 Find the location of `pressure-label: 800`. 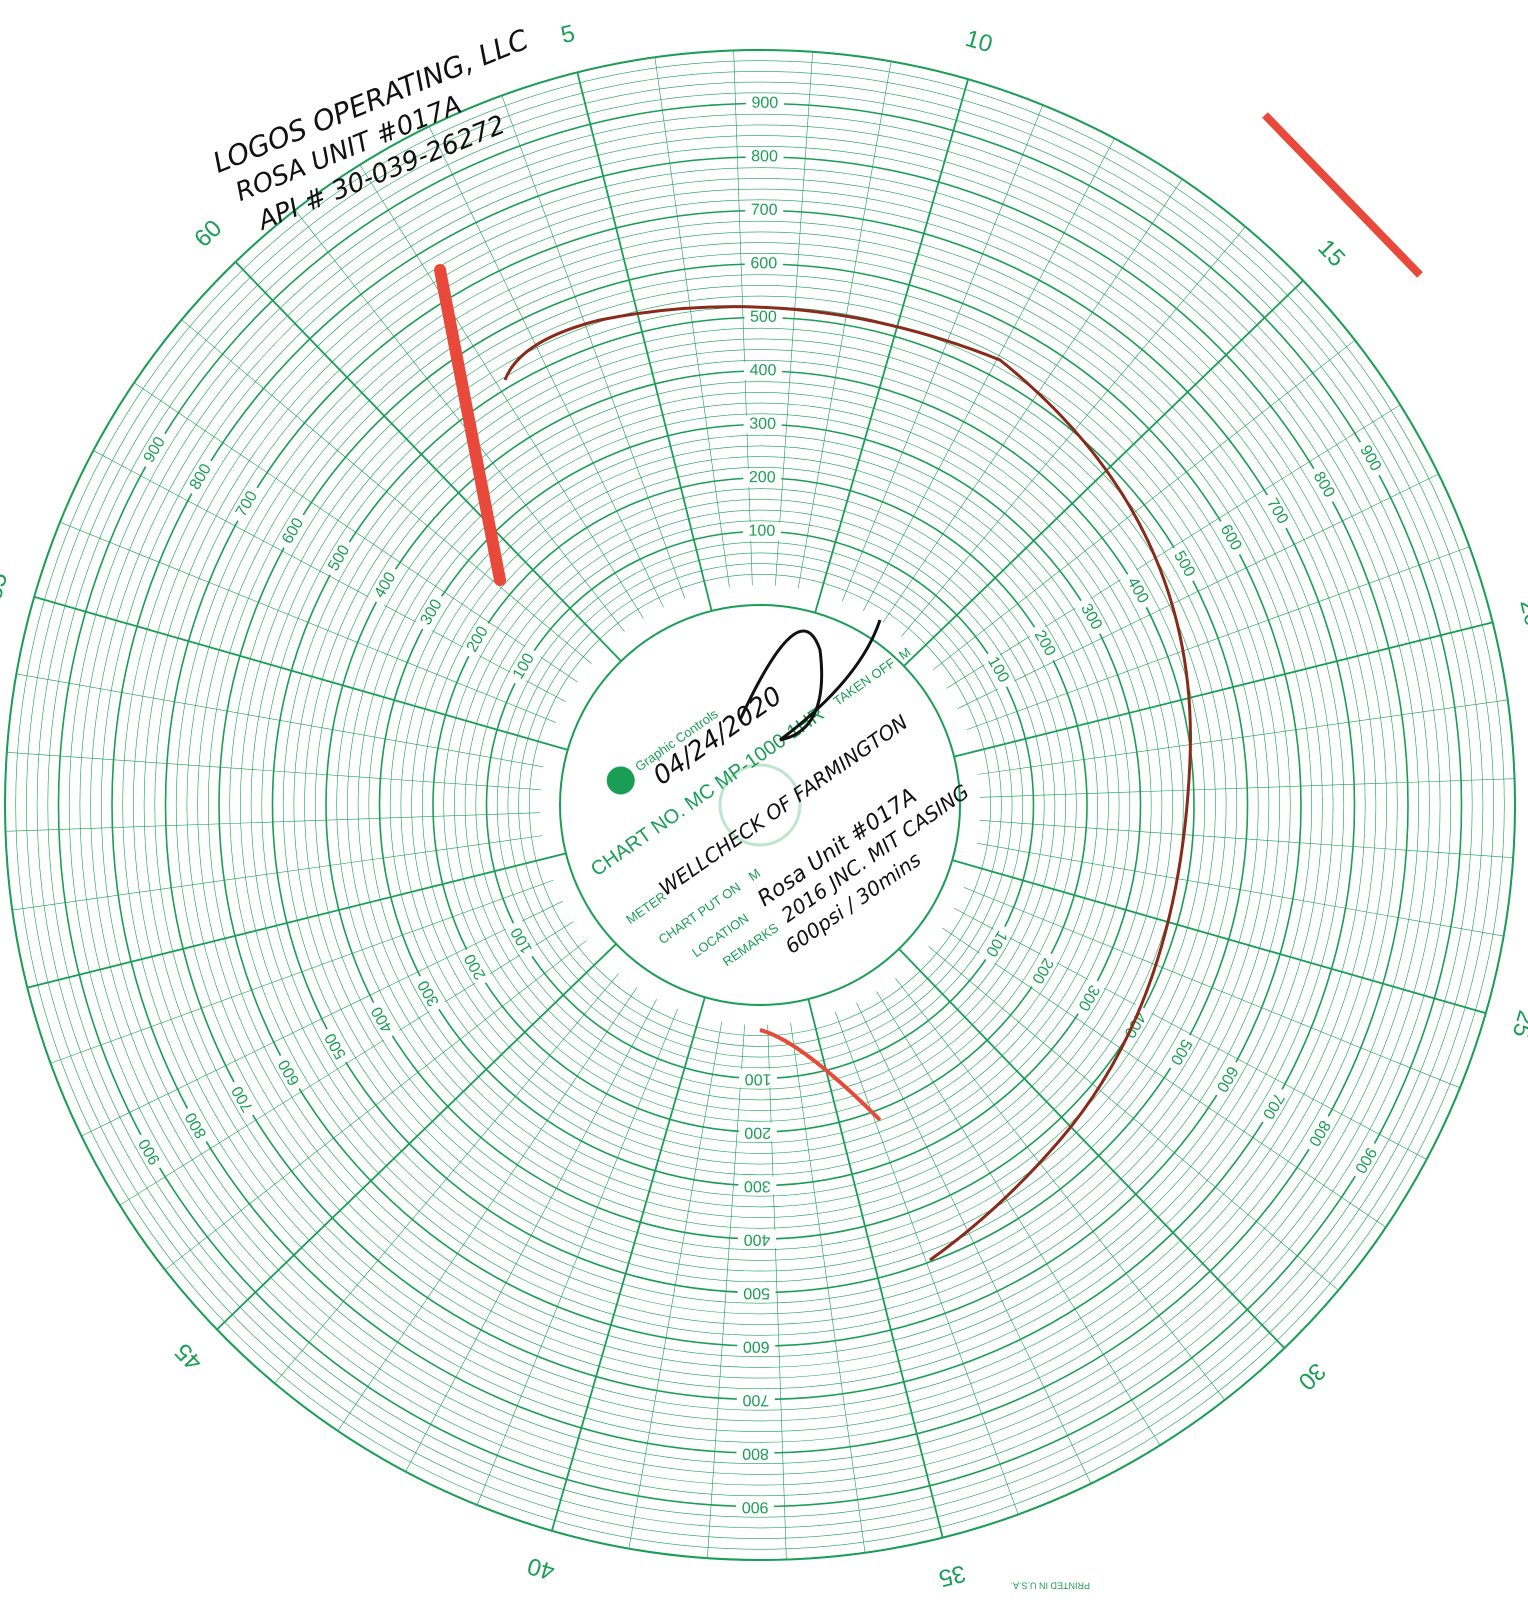

pressure-label: 800 is located at coordinates (764, 156).